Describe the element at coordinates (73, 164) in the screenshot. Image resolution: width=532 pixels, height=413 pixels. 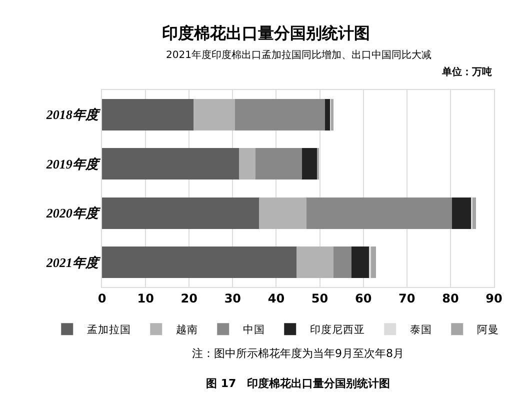
I see `y-tick-label: 2019年度` at that location.